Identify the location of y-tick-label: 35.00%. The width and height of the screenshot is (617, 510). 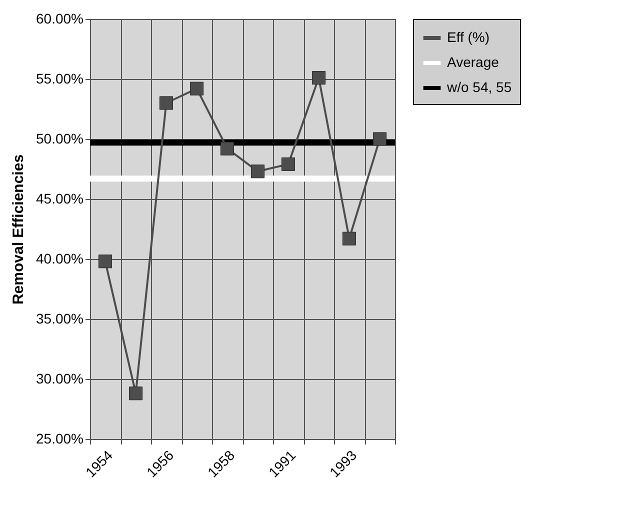
(60, 318).